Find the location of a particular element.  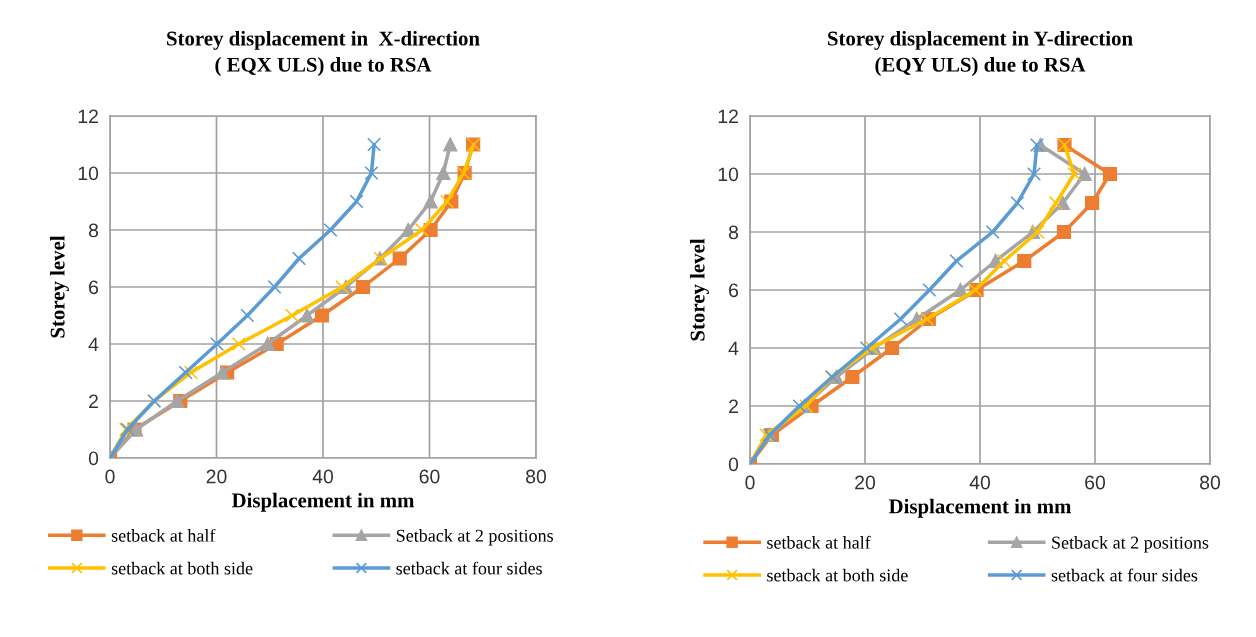

chart-title: Storey displacement in X-direction ( EQX ULS) due to RSA is located at coordinates (323, 53).